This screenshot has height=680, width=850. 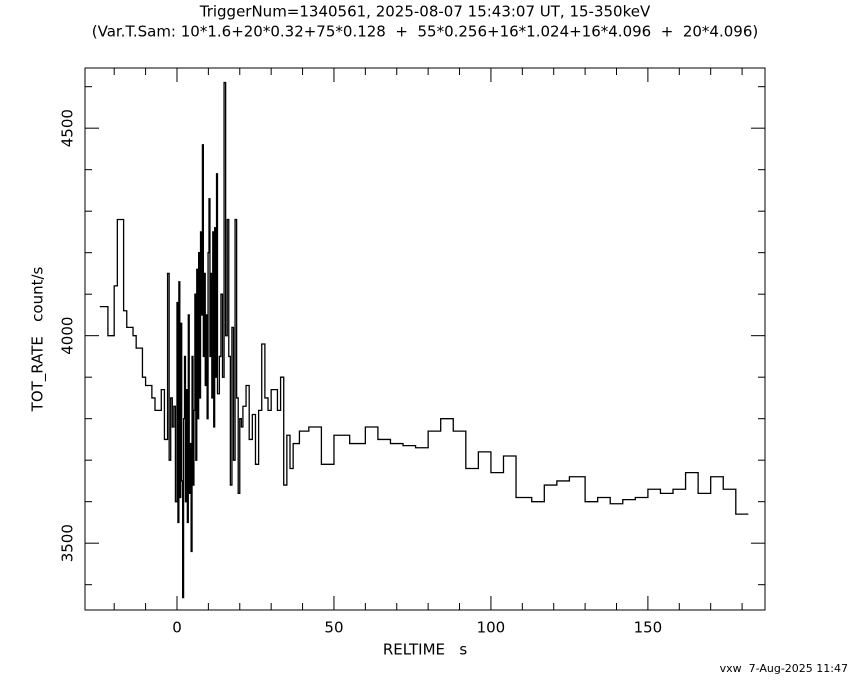 I want to click on x-axis-label: RELTIME s, so click(x=425, y=650).